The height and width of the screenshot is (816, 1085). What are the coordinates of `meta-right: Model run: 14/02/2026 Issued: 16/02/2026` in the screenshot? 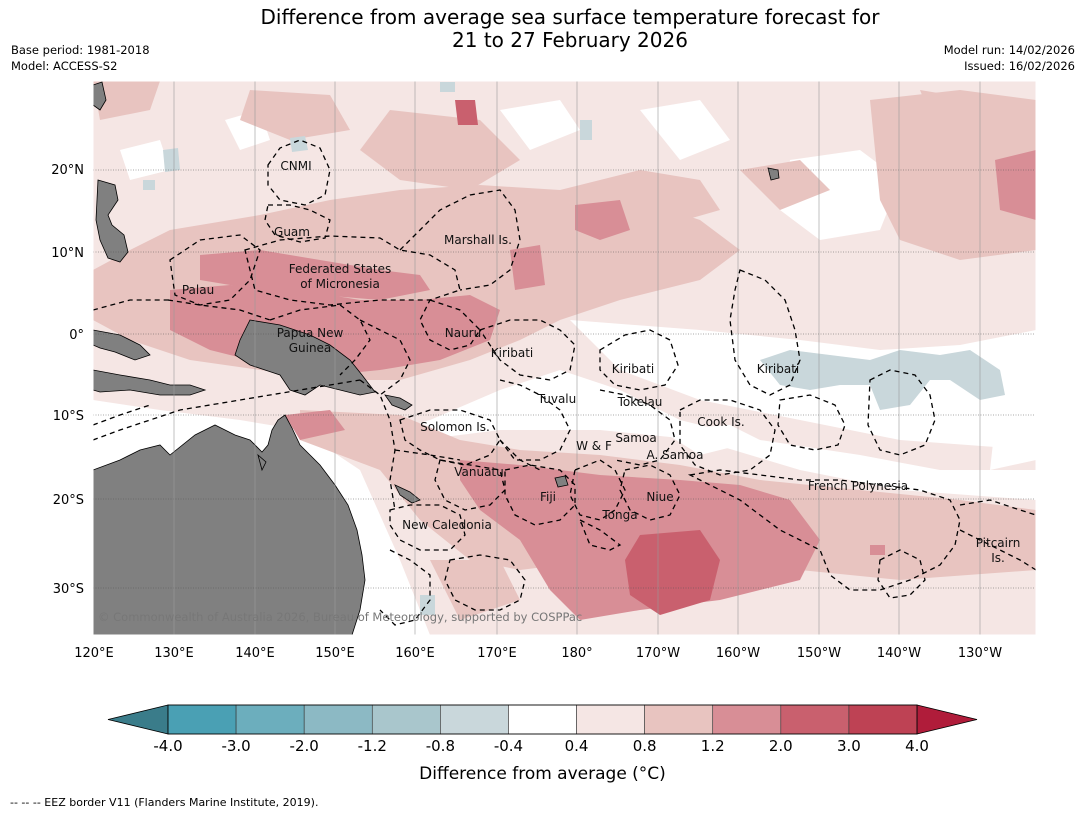 It's located at (1009, 58).